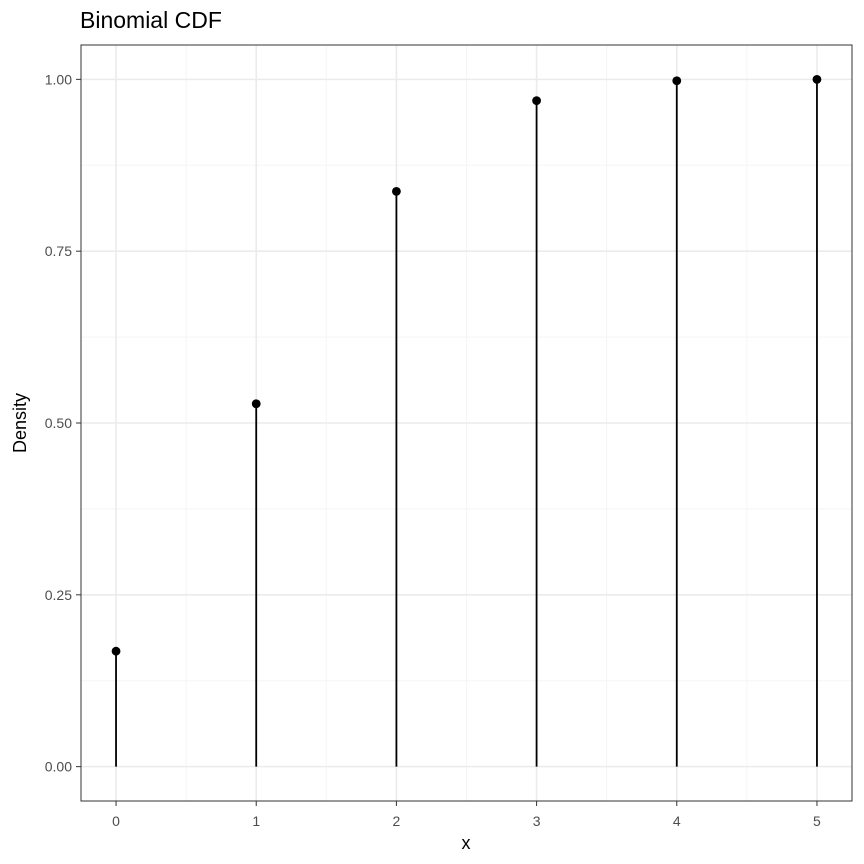 The image size is (864, 864). Describe the element at coordinates (537, 821) in the screenshot. I see `x-tick-label: 3` at that location.